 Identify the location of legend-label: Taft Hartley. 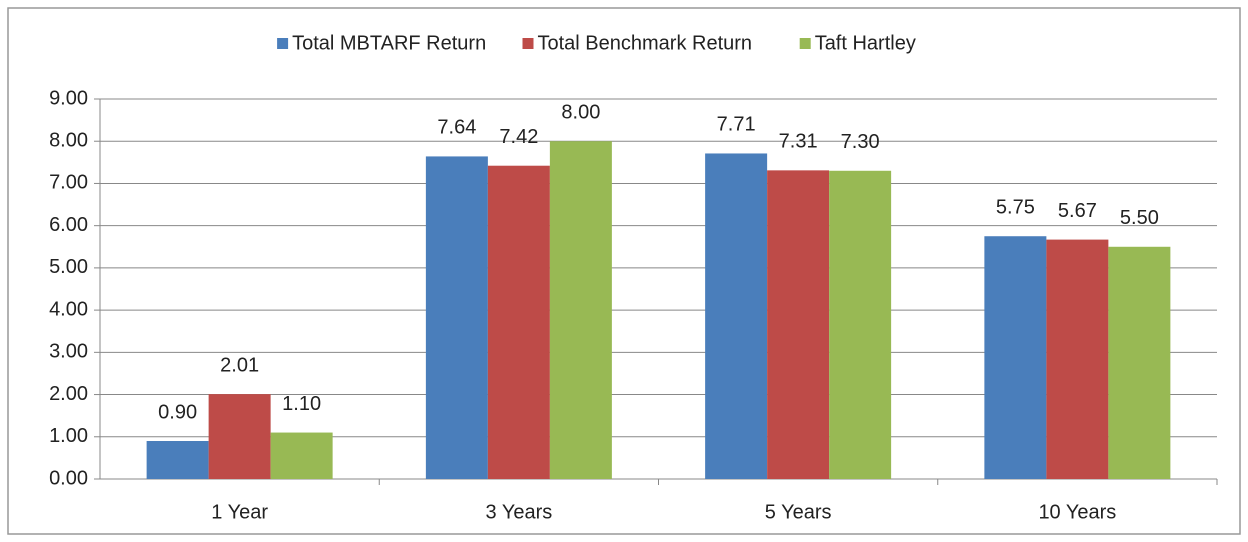
(865, 43).